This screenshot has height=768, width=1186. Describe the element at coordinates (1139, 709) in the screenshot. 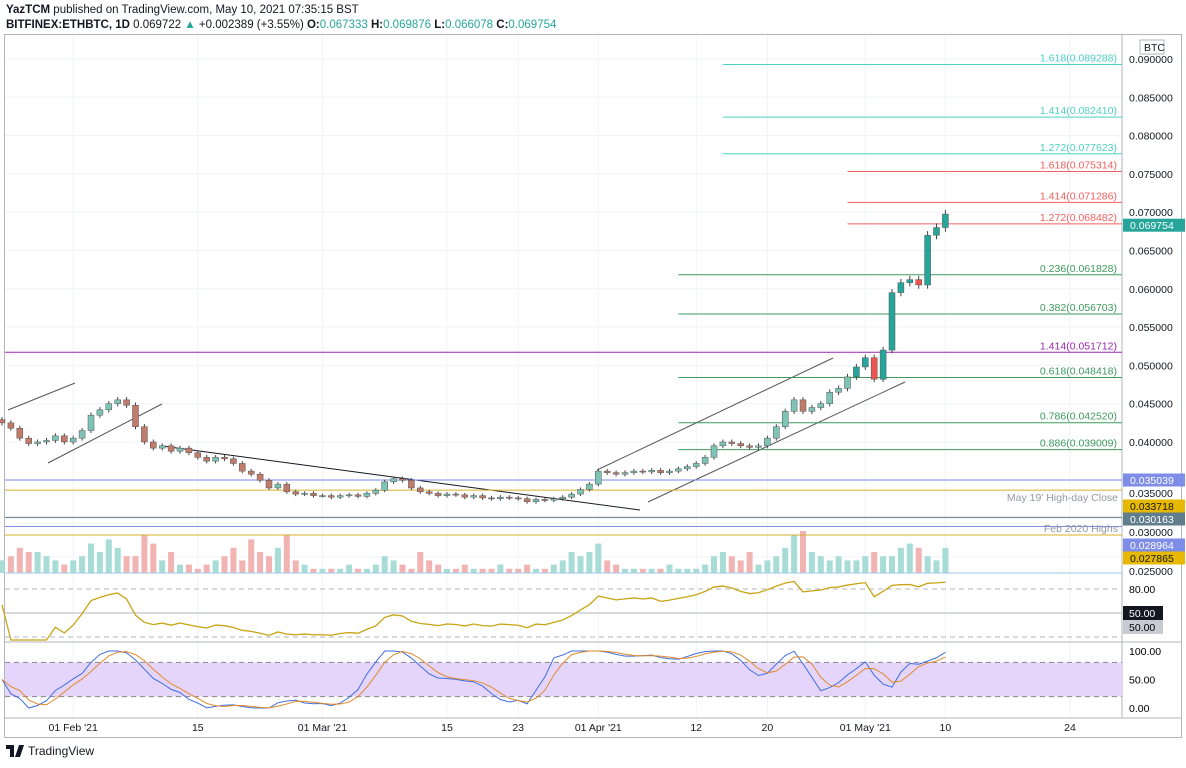

I see `stoch-tick: 0.00` at that location.